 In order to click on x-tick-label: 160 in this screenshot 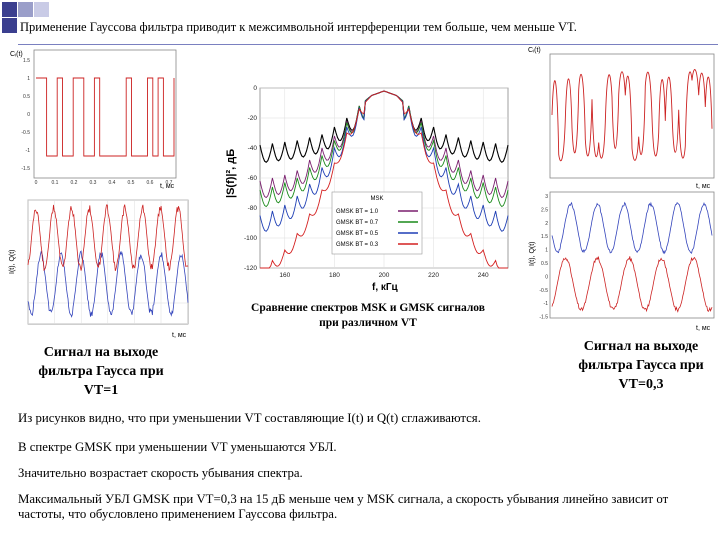, I will do `click(284, 275)`.